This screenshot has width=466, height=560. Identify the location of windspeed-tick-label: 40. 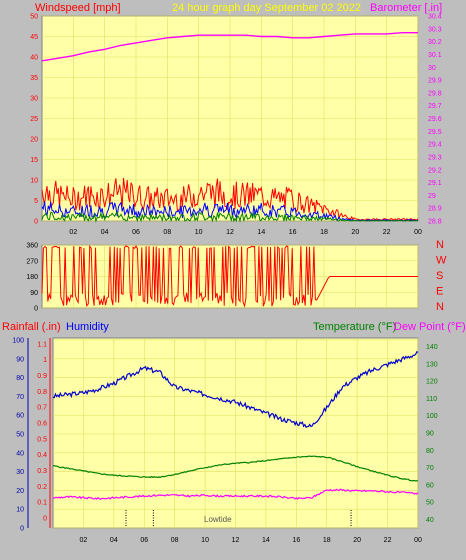
(34, 58).